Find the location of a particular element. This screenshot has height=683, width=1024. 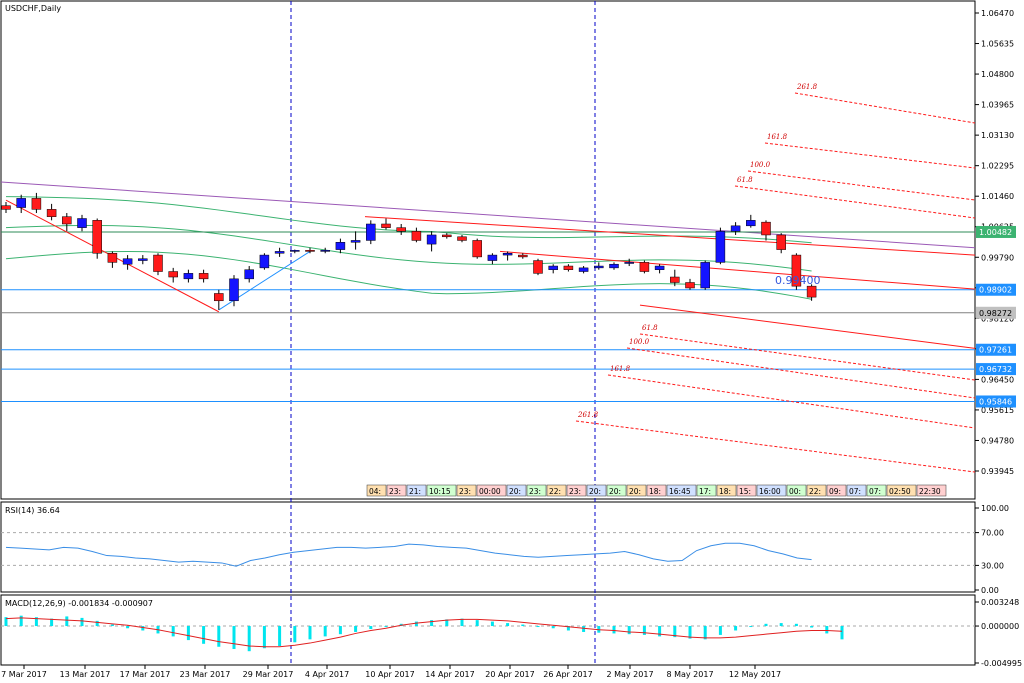

date-axis-label: 8 May 2017 is located at coordinates (689, 674).